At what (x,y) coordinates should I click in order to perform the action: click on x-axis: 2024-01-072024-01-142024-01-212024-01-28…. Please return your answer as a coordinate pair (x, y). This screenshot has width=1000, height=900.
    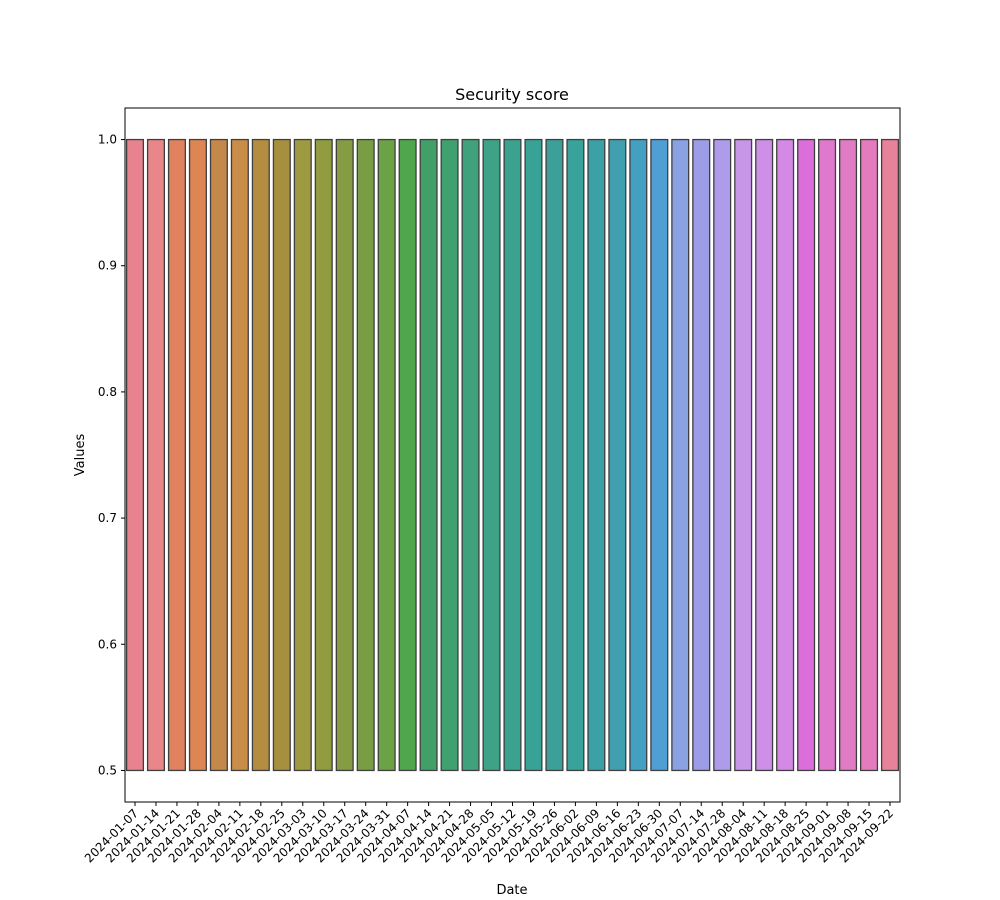
    Looking at the image, I should click on (489, 833).